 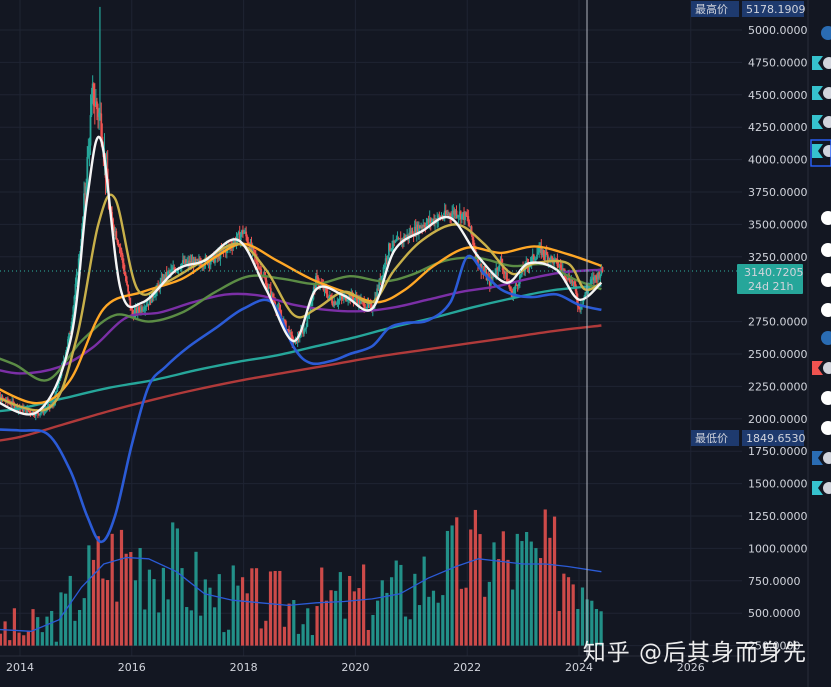 What do you see at coordinates (820, 153) in the screenshot?
I see `selected-icon-frame` at bounding box center [820, 153].